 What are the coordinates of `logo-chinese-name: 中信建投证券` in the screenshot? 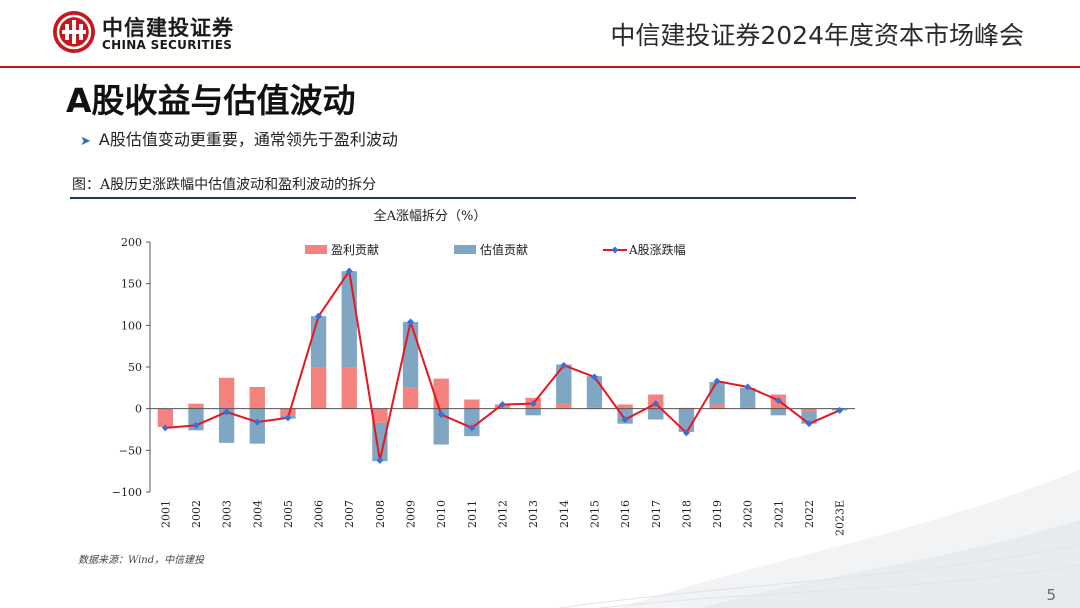 It's located at (168, 28).